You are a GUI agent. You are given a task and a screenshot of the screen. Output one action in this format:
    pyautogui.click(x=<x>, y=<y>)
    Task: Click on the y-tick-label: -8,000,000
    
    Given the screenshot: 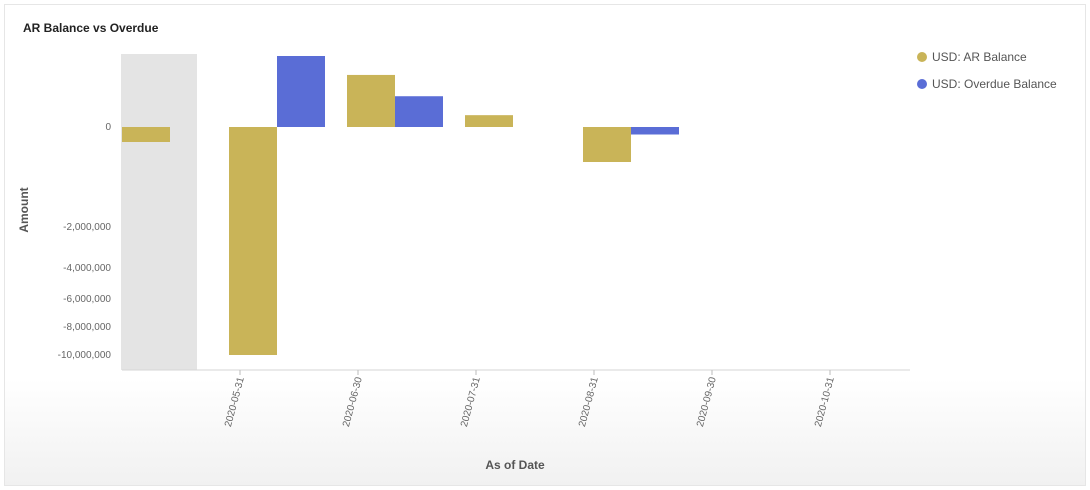 What is the action you would take?
    pyautogui.click(x=87, y=327)
    